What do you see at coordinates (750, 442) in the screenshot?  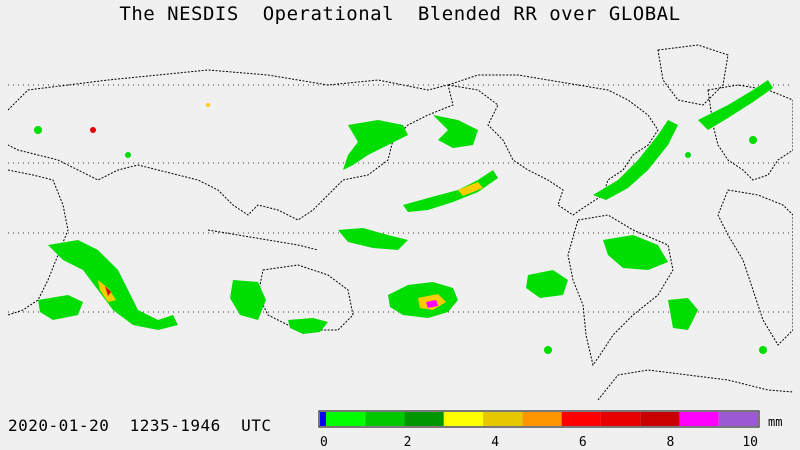 I see `colorbar-tick-label: 10` at bounding box center [750, 442].